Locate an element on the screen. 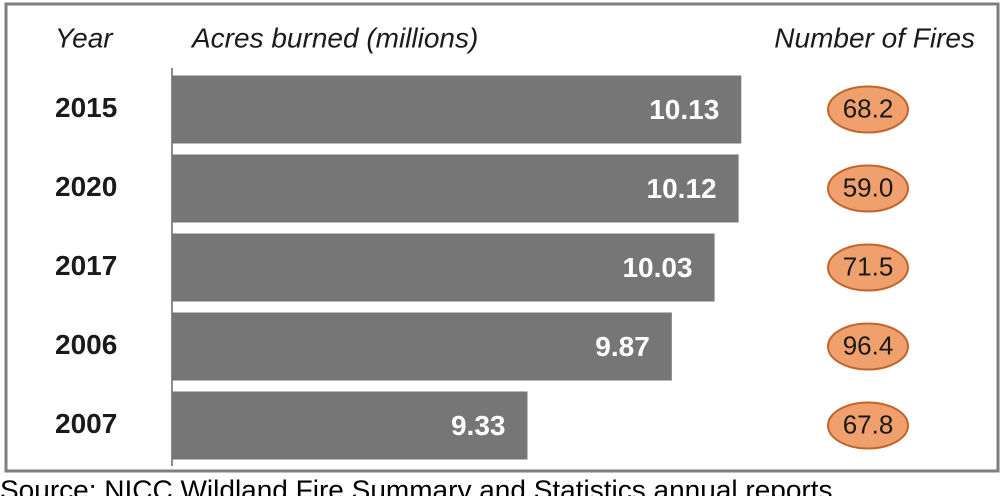  year-label: 2020 is located at coordinates (86, 186).